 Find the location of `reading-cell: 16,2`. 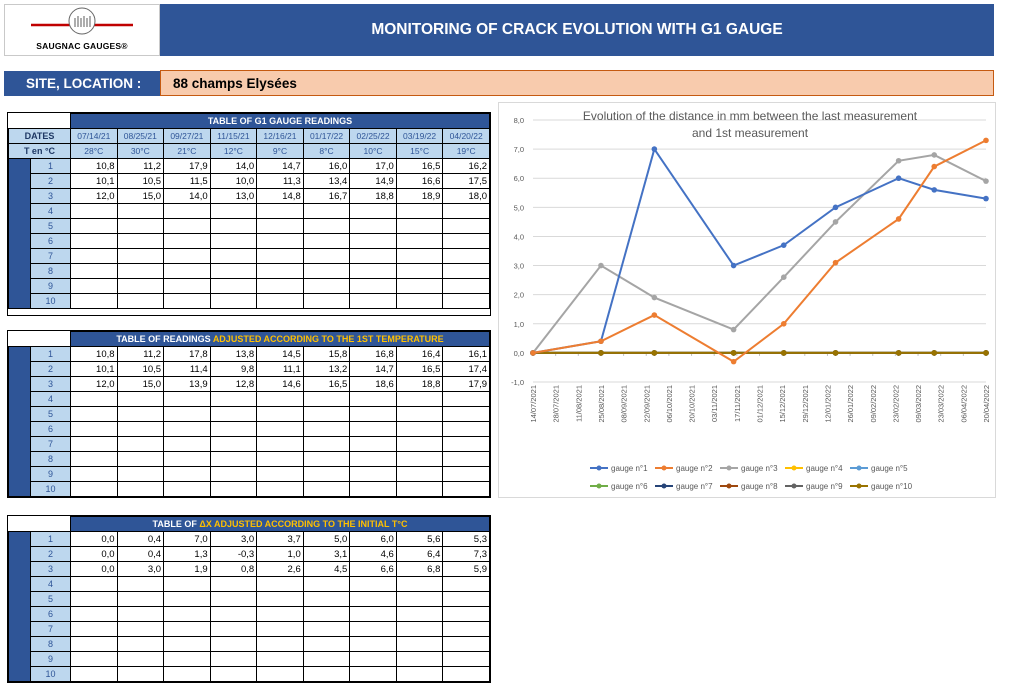

reading-cell: 16,2 is located at coordinates (466, 166).